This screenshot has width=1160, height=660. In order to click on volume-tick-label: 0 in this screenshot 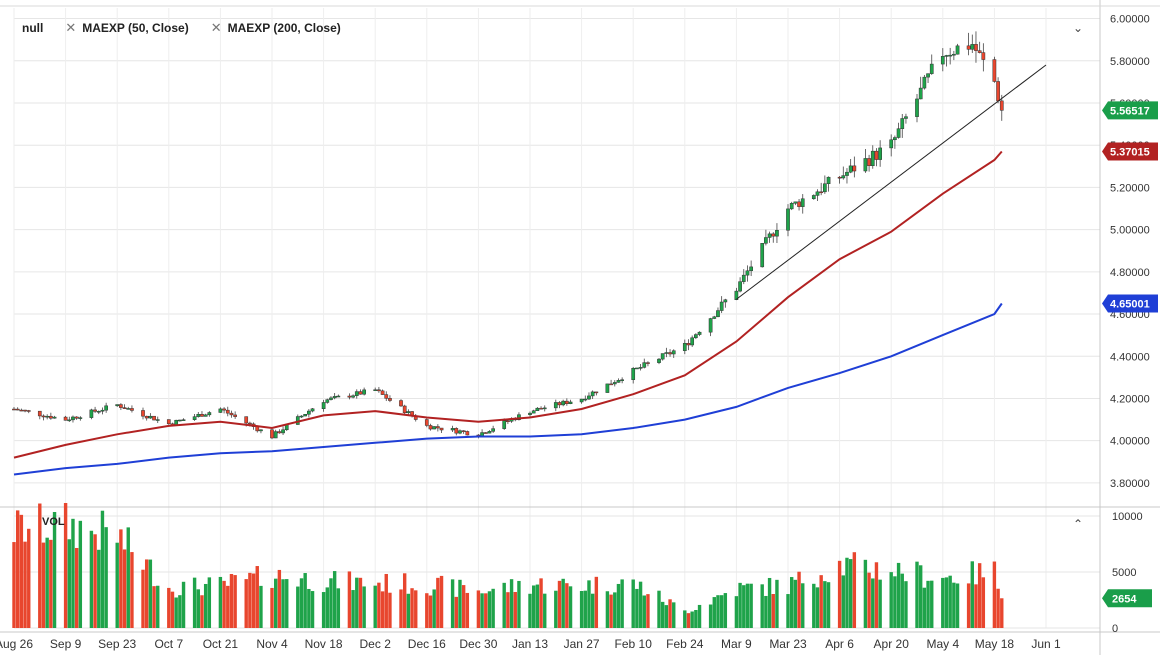, I will do `click(1115, 629)`.